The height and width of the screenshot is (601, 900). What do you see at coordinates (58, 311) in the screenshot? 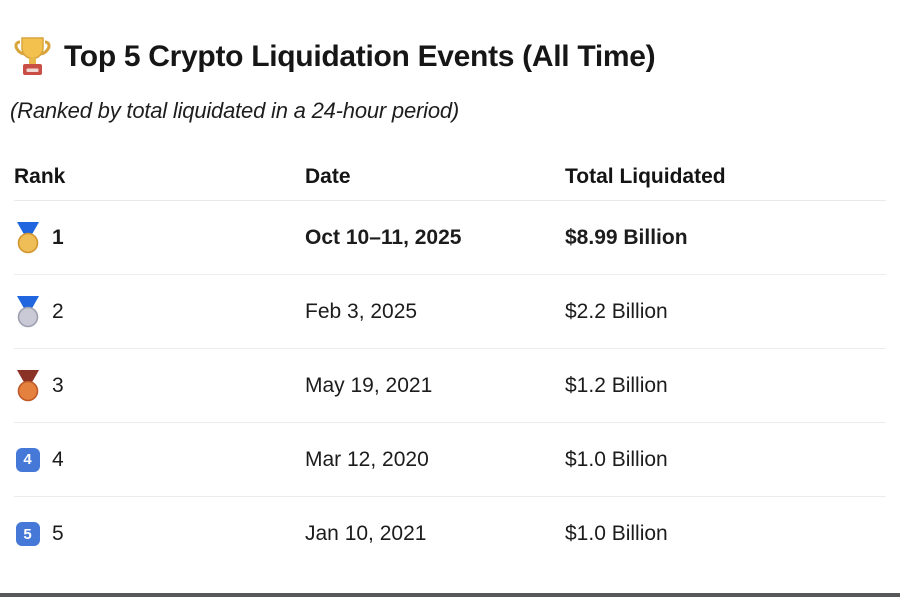
I see `rank-number: 2` at bounding box center [58, 311].